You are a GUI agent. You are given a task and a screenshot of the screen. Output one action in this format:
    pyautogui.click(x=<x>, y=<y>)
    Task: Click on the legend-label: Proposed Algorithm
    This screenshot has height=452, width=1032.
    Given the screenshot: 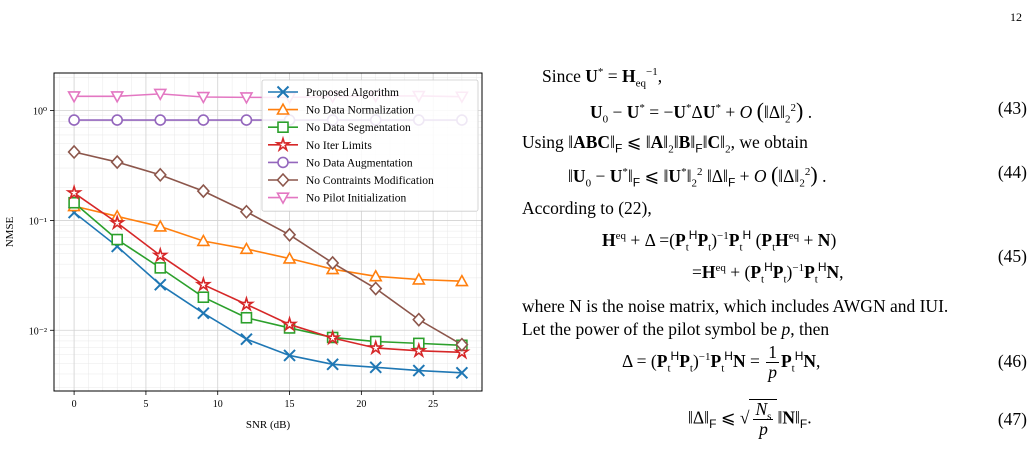 What is the action you would take?
    pyautogui.click(x=352, y=93)
    